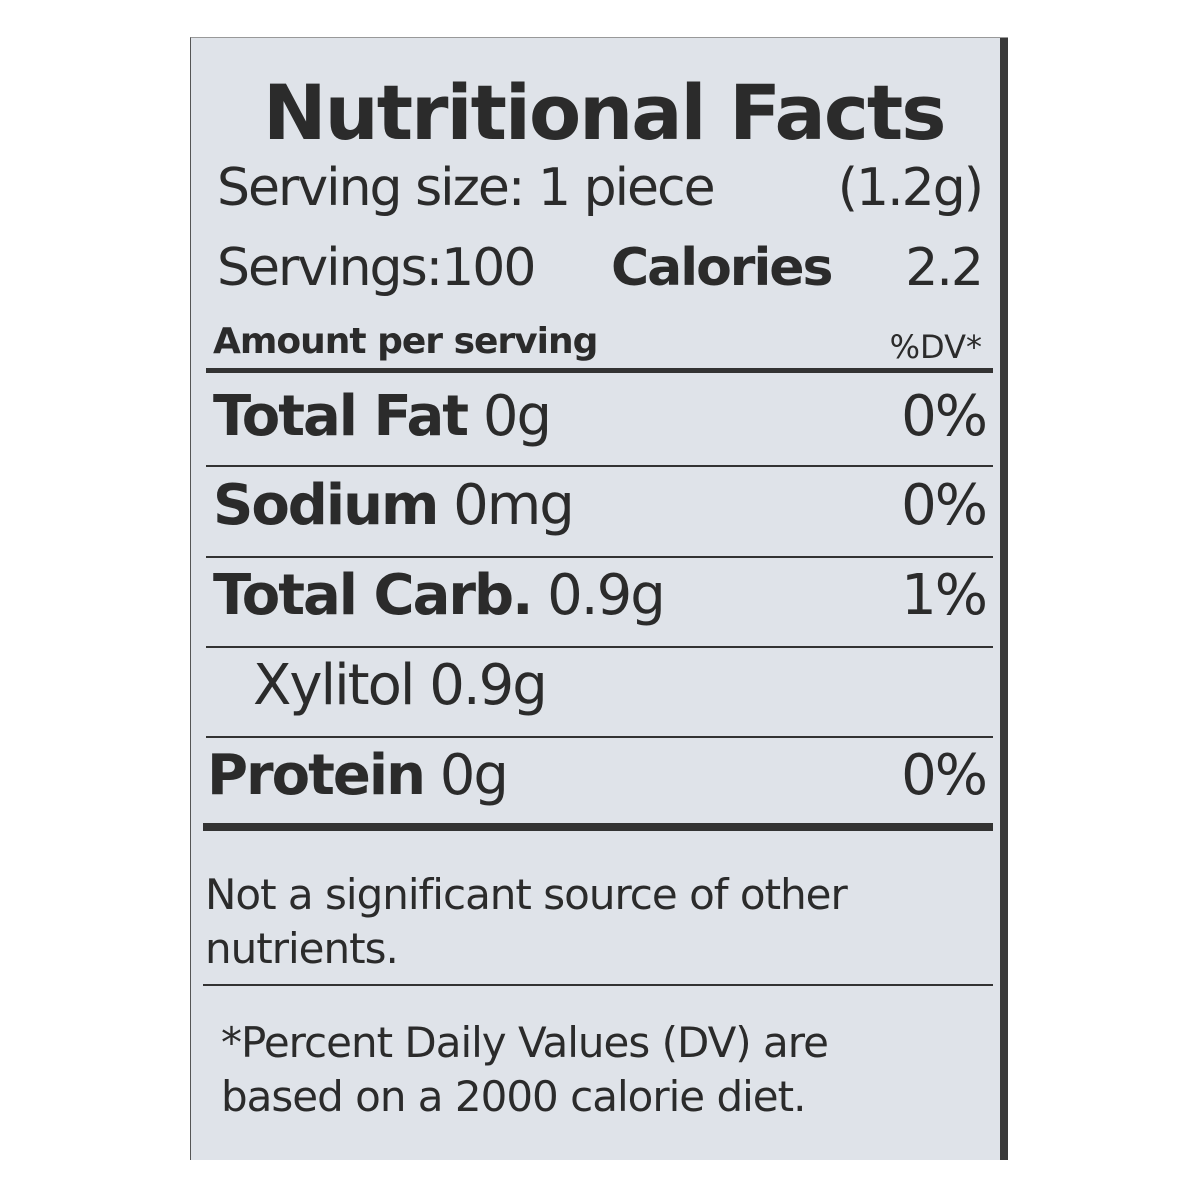  I want to click on row-protein: Protein 0g, so click(358, 775).